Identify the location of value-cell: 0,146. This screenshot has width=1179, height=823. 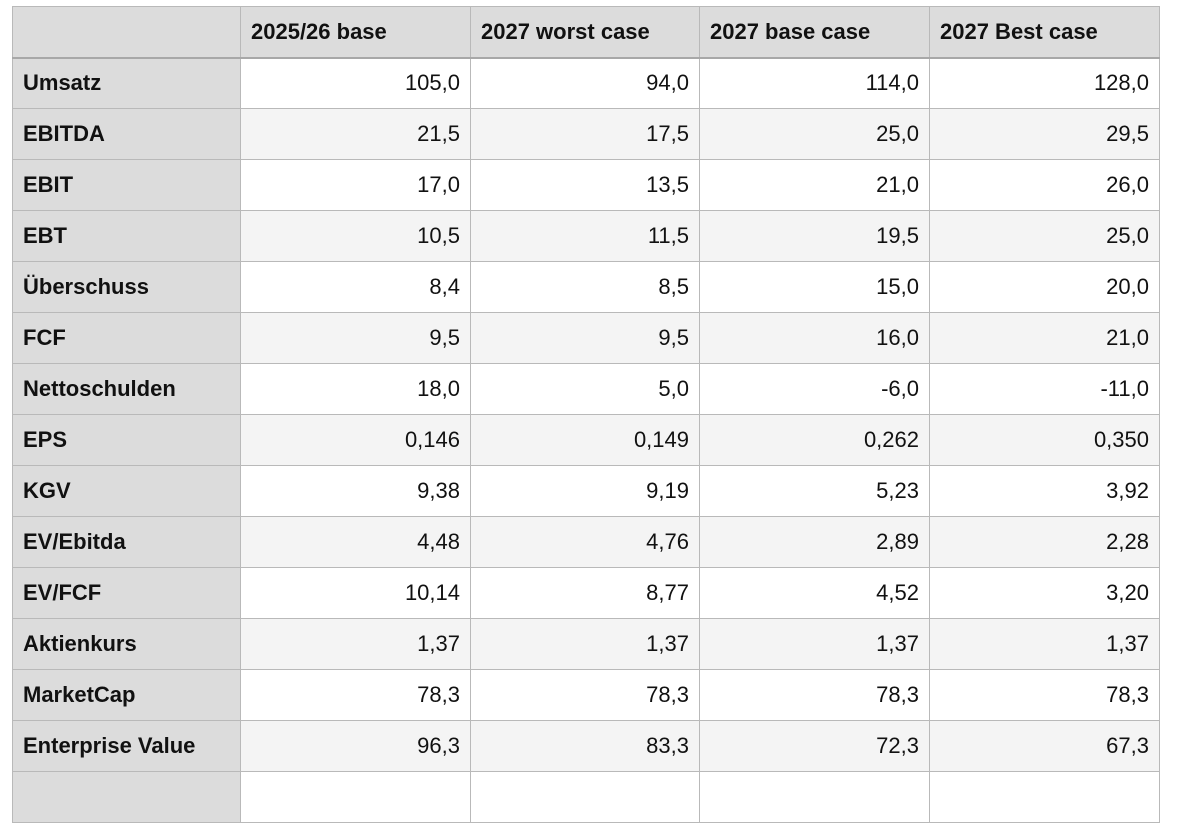
(355, 440).